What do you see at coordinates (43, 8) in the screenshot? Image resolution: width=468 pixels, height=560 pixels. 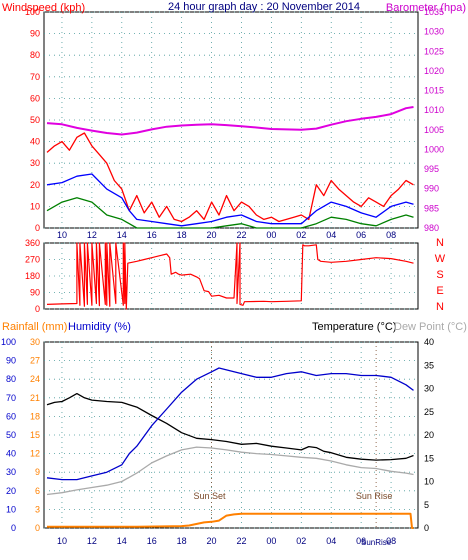 I see `windspeed-axis-title: Windspeed (kph)` at bounding box center [43, 8].